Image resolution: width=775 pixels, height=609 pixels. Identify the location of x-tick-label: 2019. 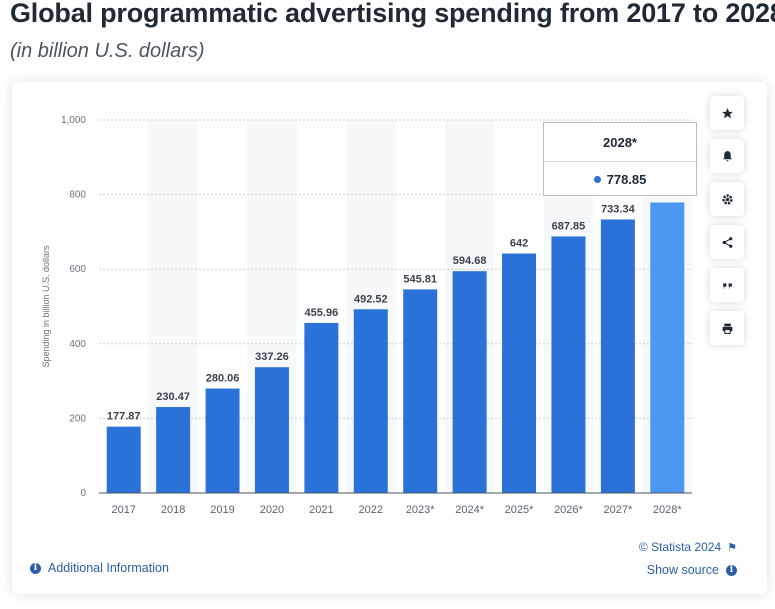
(222, 510).